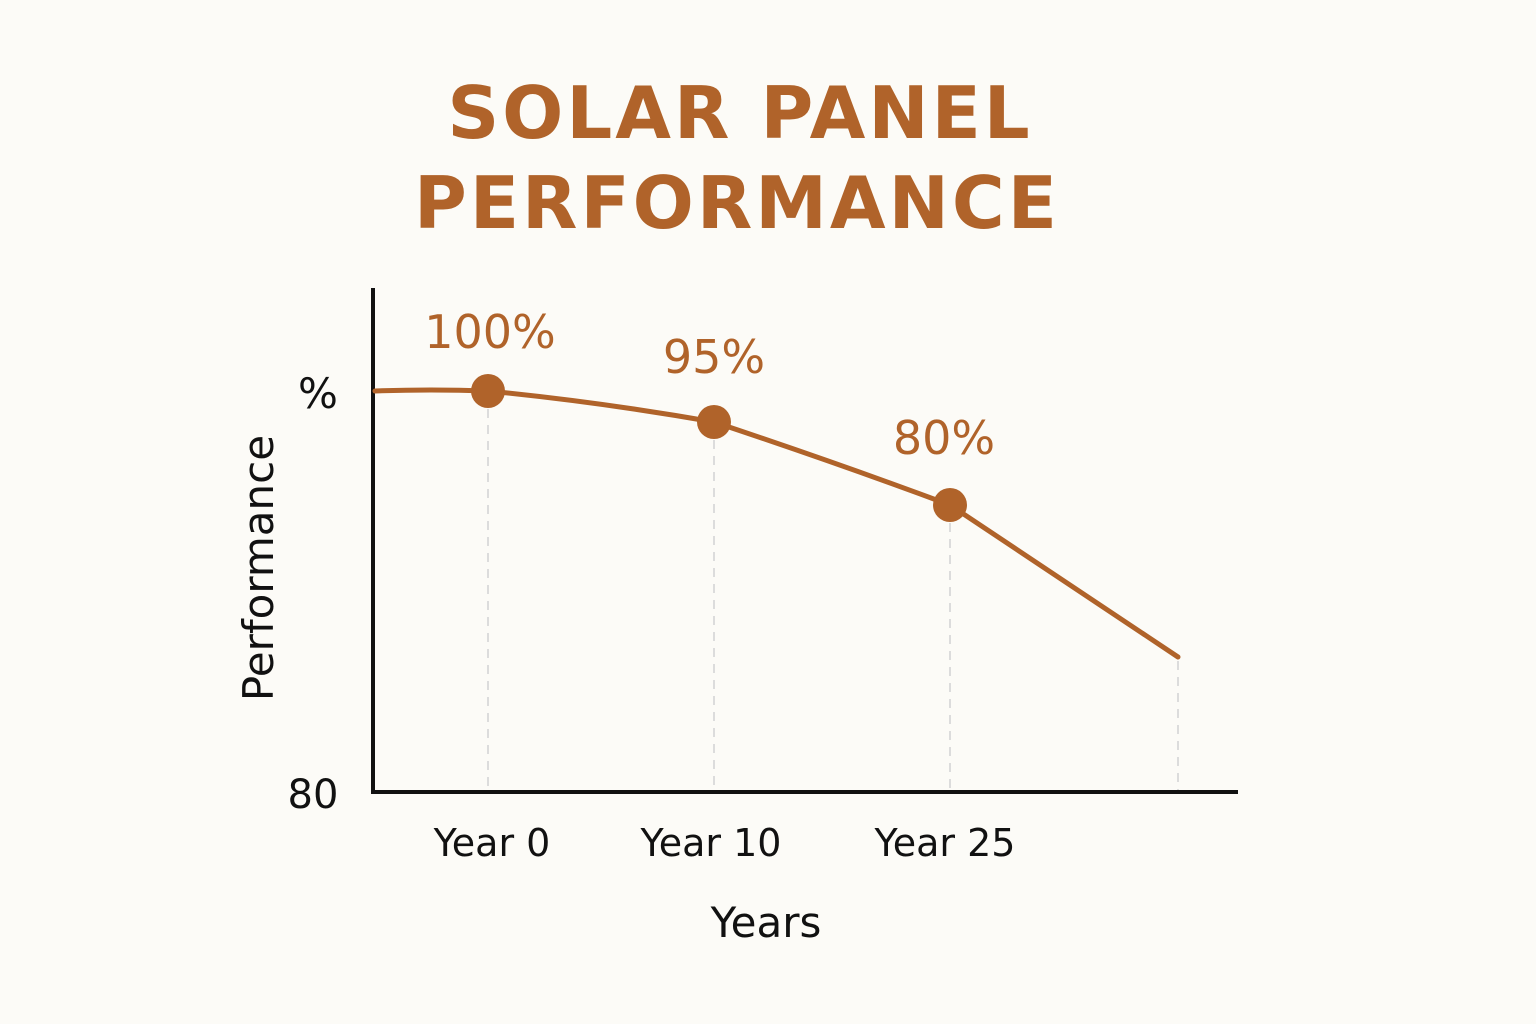 This screenshot has width=1536, height=1024. Describe the element at coordinates (258, 568) in the screenshot. I see `y-axis-label: Performance` at that location.